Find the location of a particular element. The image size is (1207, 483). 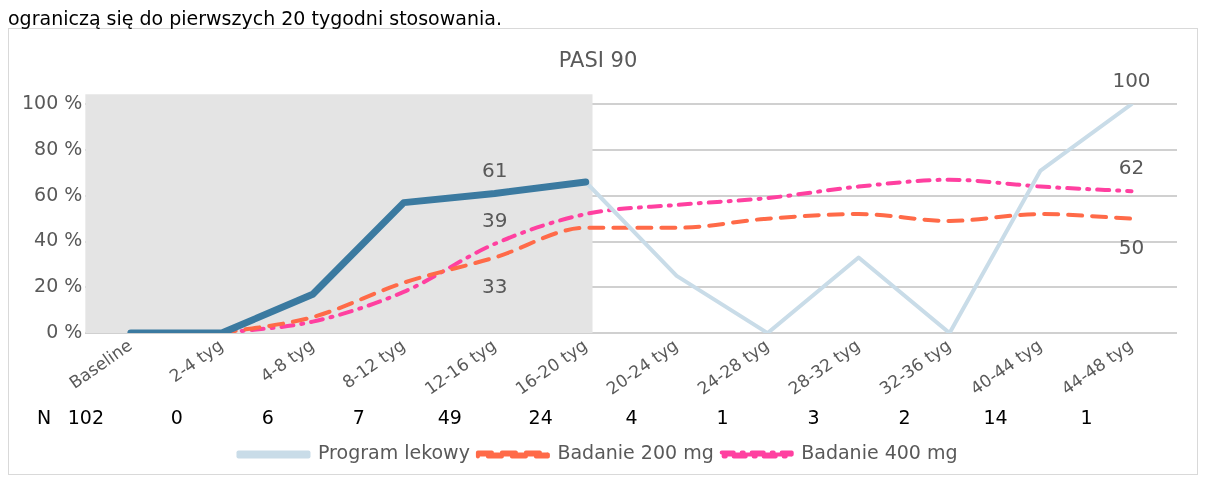

x-tick-label: 8-12 tyg is located at coordinates (373, 363).